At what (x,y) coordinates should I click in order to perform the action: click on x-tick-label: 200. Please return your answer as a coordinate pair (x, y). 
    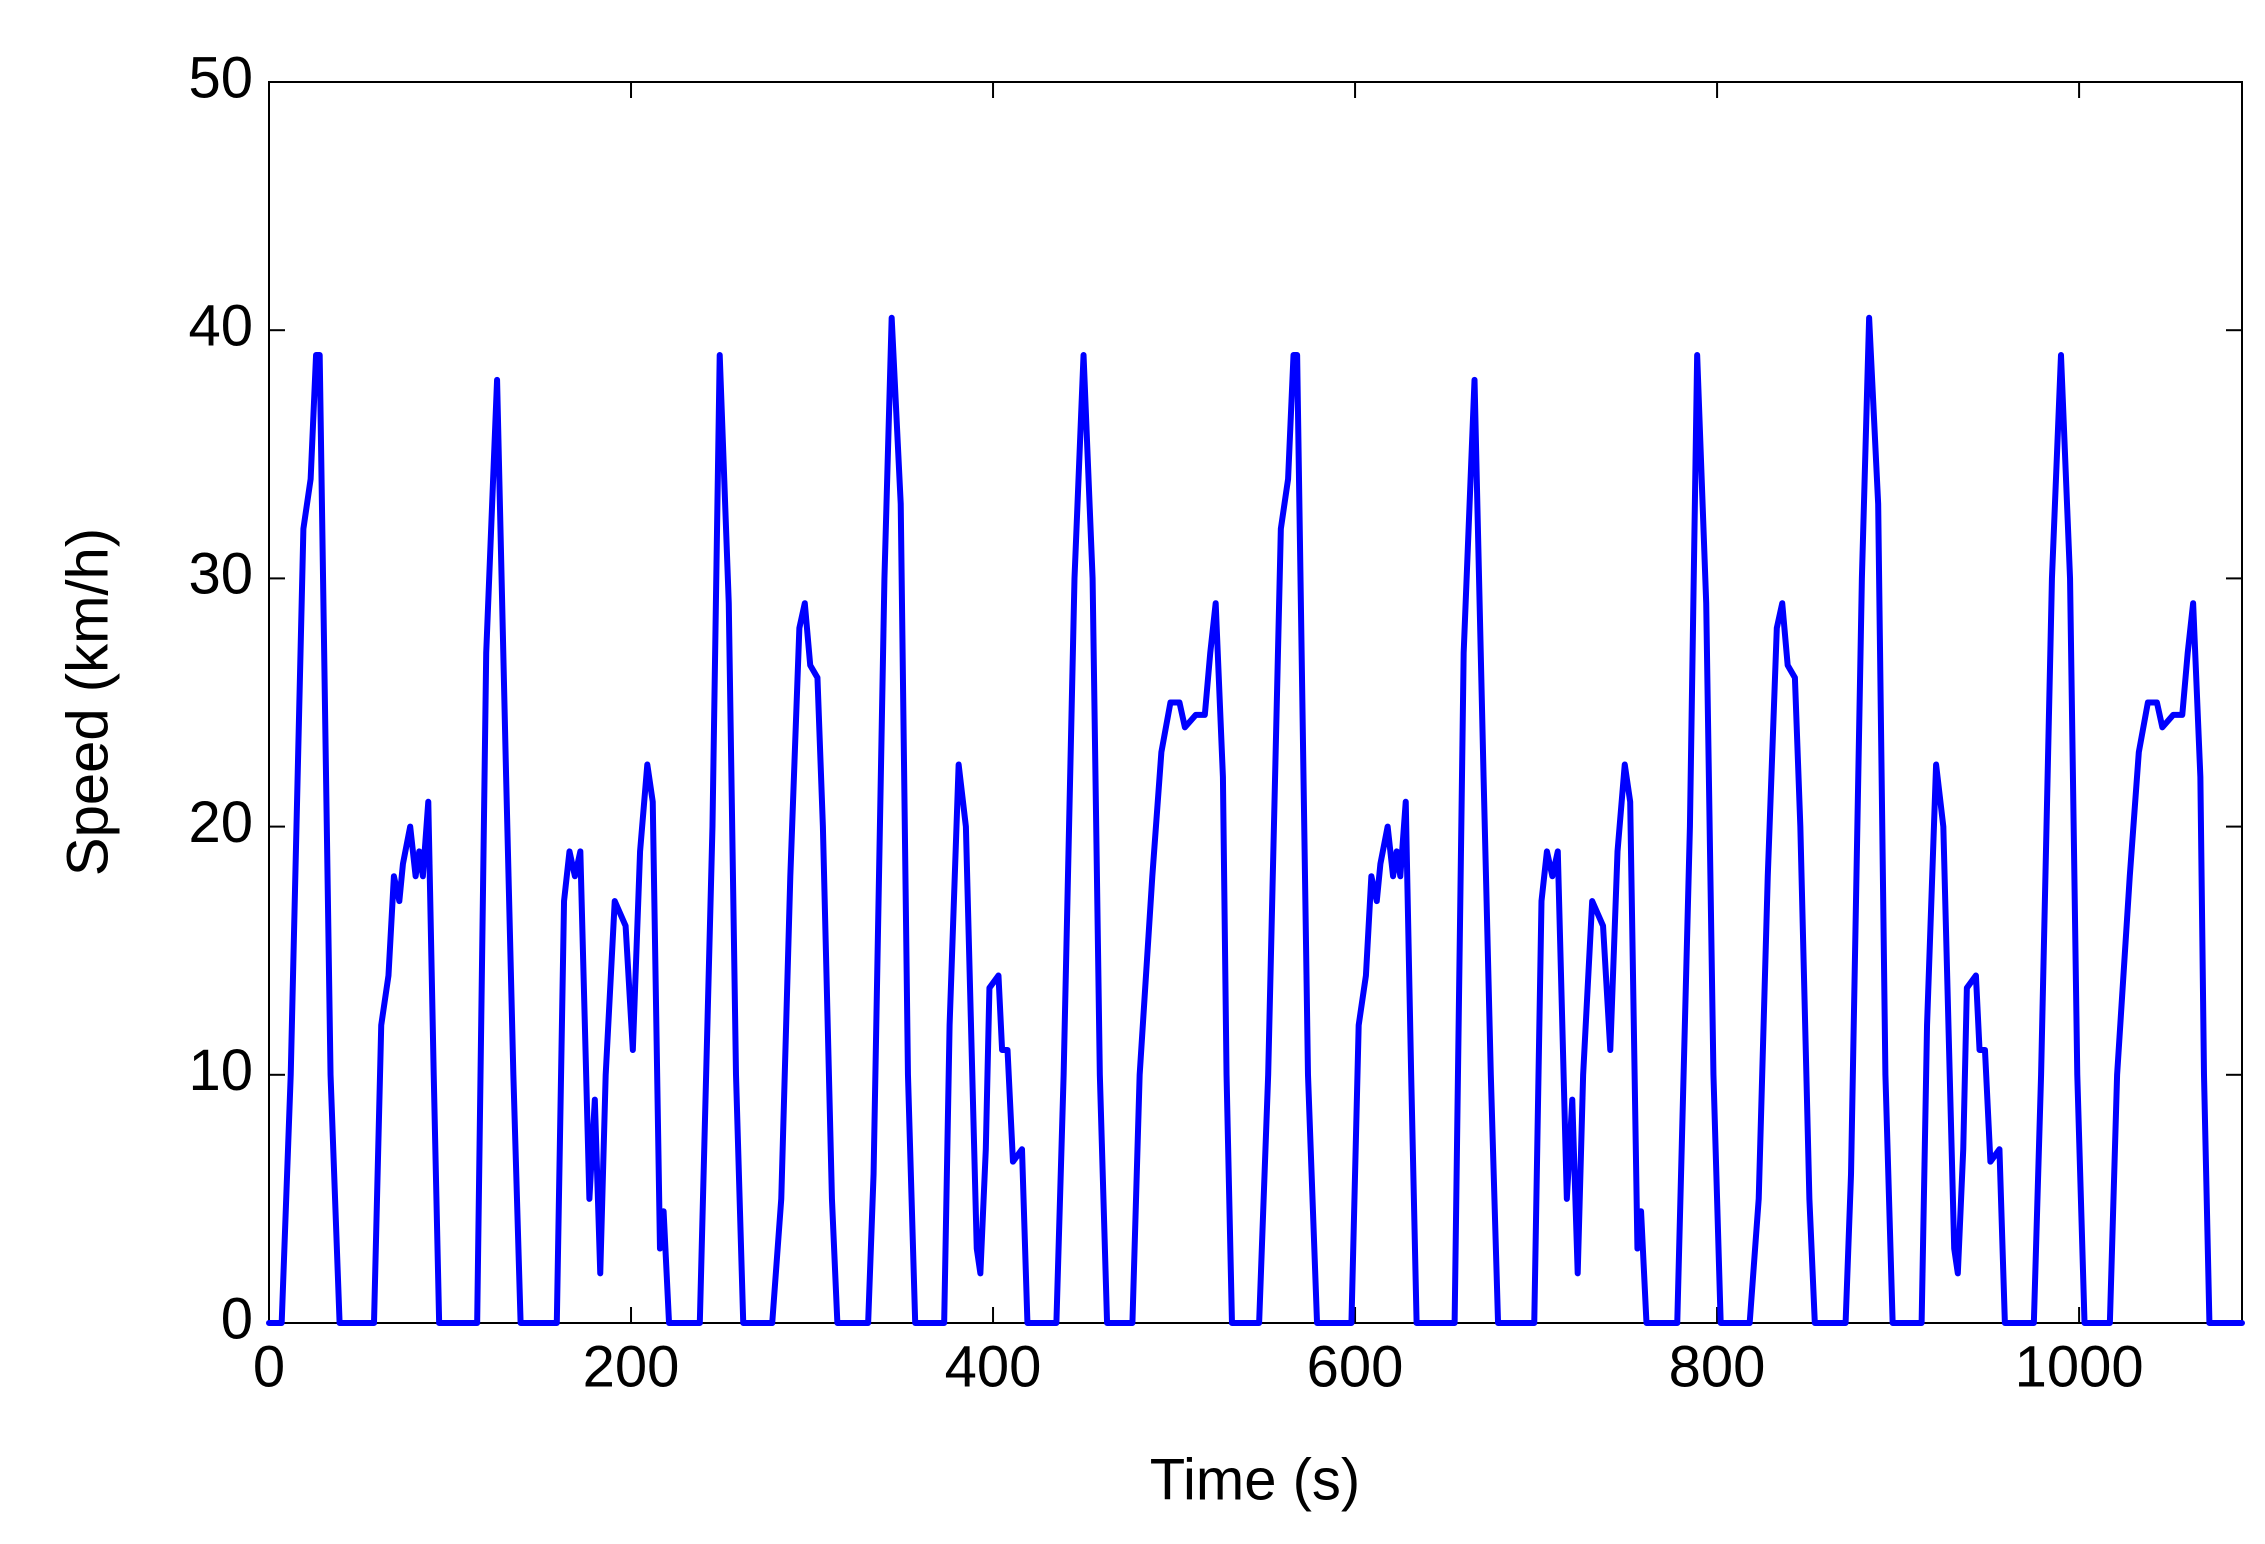
    Looking at the image, I should click on (631, 1366).